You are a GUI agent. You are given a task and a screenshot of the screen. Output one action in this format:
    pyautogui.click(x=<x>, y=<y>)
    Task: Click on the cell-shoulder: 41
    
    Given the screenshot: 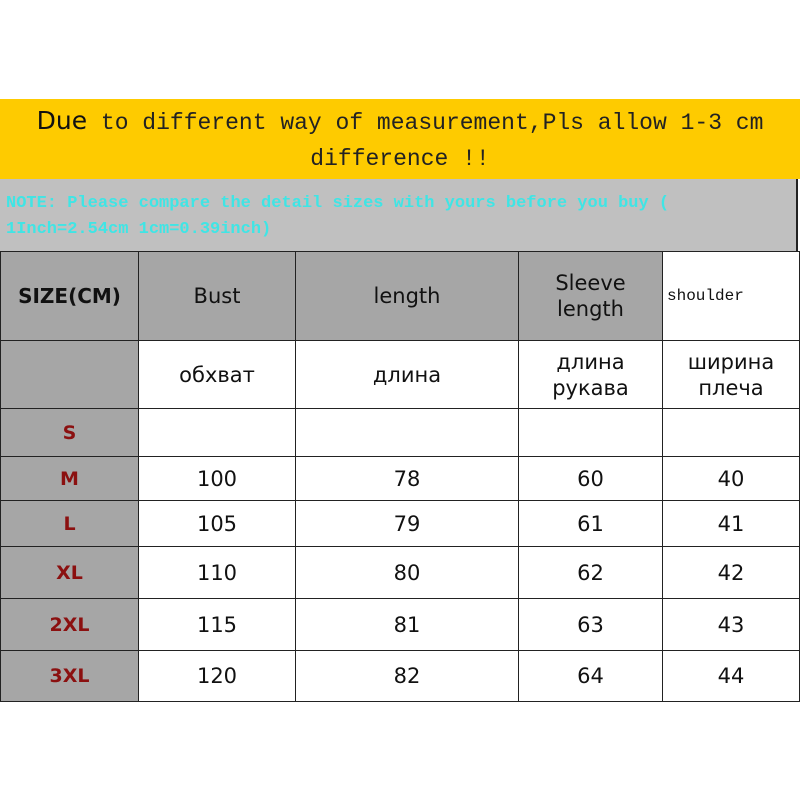 What is the action you would take?
    pyautogui.click(x=731, y=523)
    